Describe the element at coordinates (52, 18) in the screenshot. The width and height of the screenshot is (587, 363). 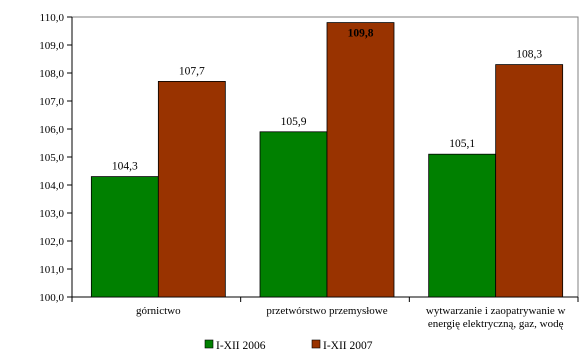
I see `y-tick-label: 110,0` at that location.